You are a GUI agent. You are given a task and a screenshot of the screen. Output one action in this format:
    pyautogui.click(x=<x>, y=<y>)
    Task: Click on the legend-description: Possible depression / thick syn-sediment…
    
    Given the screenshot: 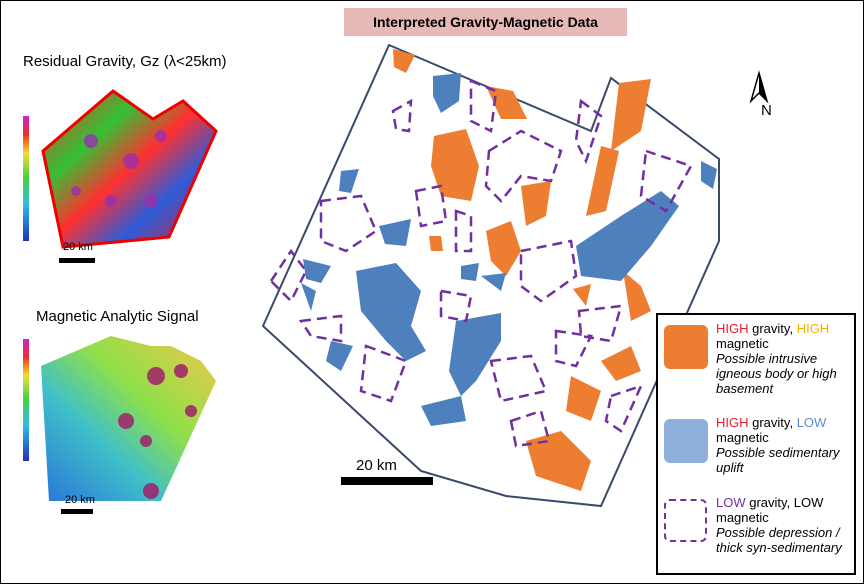 What is the action you would take?
    pyautogui.click(x=779, y=540)
    